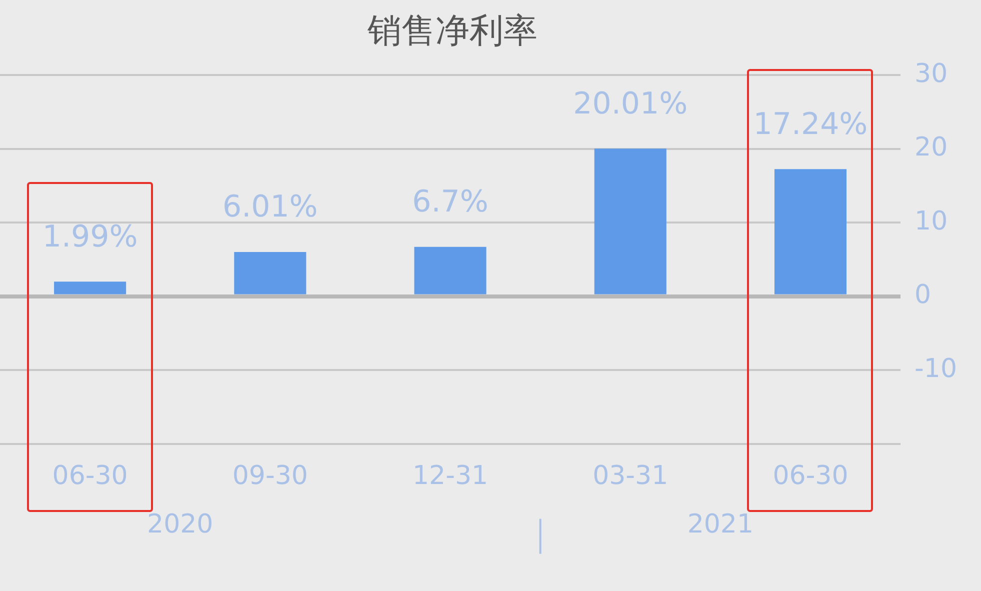  What do you see at coordinates (810, 124) in the screenshot?
I see `data-label: 17.24%` at bounding box center [810, 124].